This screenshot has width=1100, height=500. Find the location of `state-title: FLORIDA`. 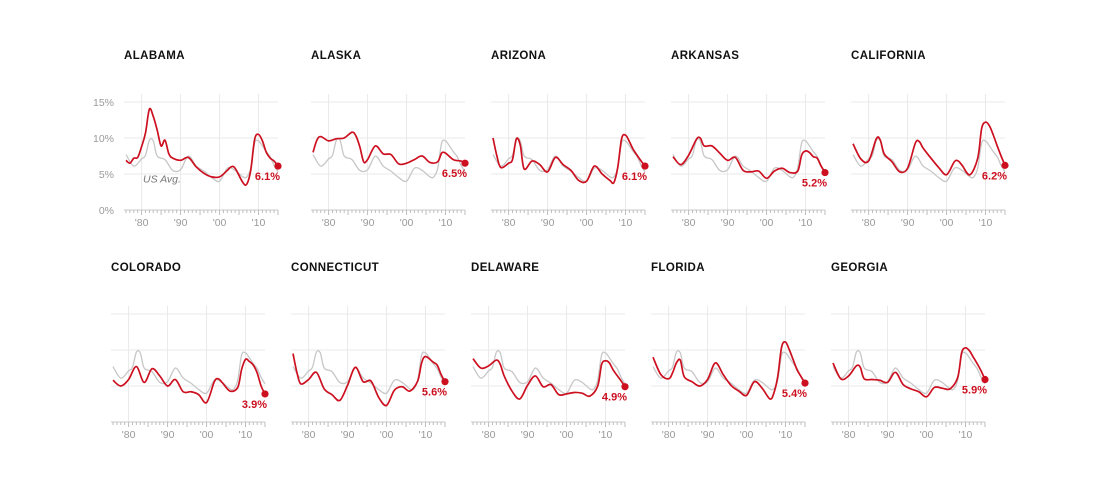

state-title: FLORIDA is located at coordinates (678, 268).